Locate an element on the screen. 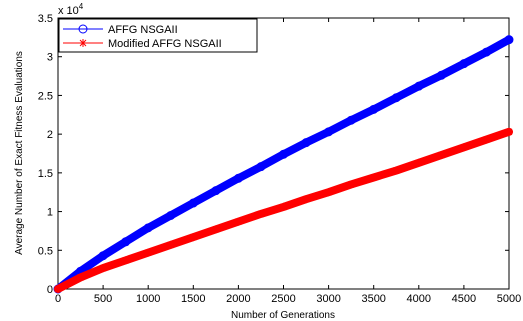 The image size is (523, 321). x-tick-label: 3000 is located at coordinates (328, 299).